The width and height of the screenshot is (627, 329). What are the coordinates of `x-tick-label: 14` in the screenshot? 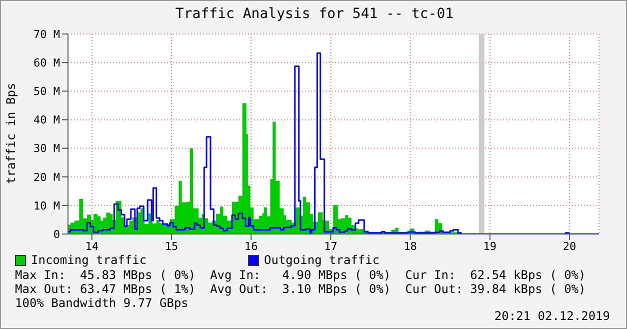 It's located at (92, 246).